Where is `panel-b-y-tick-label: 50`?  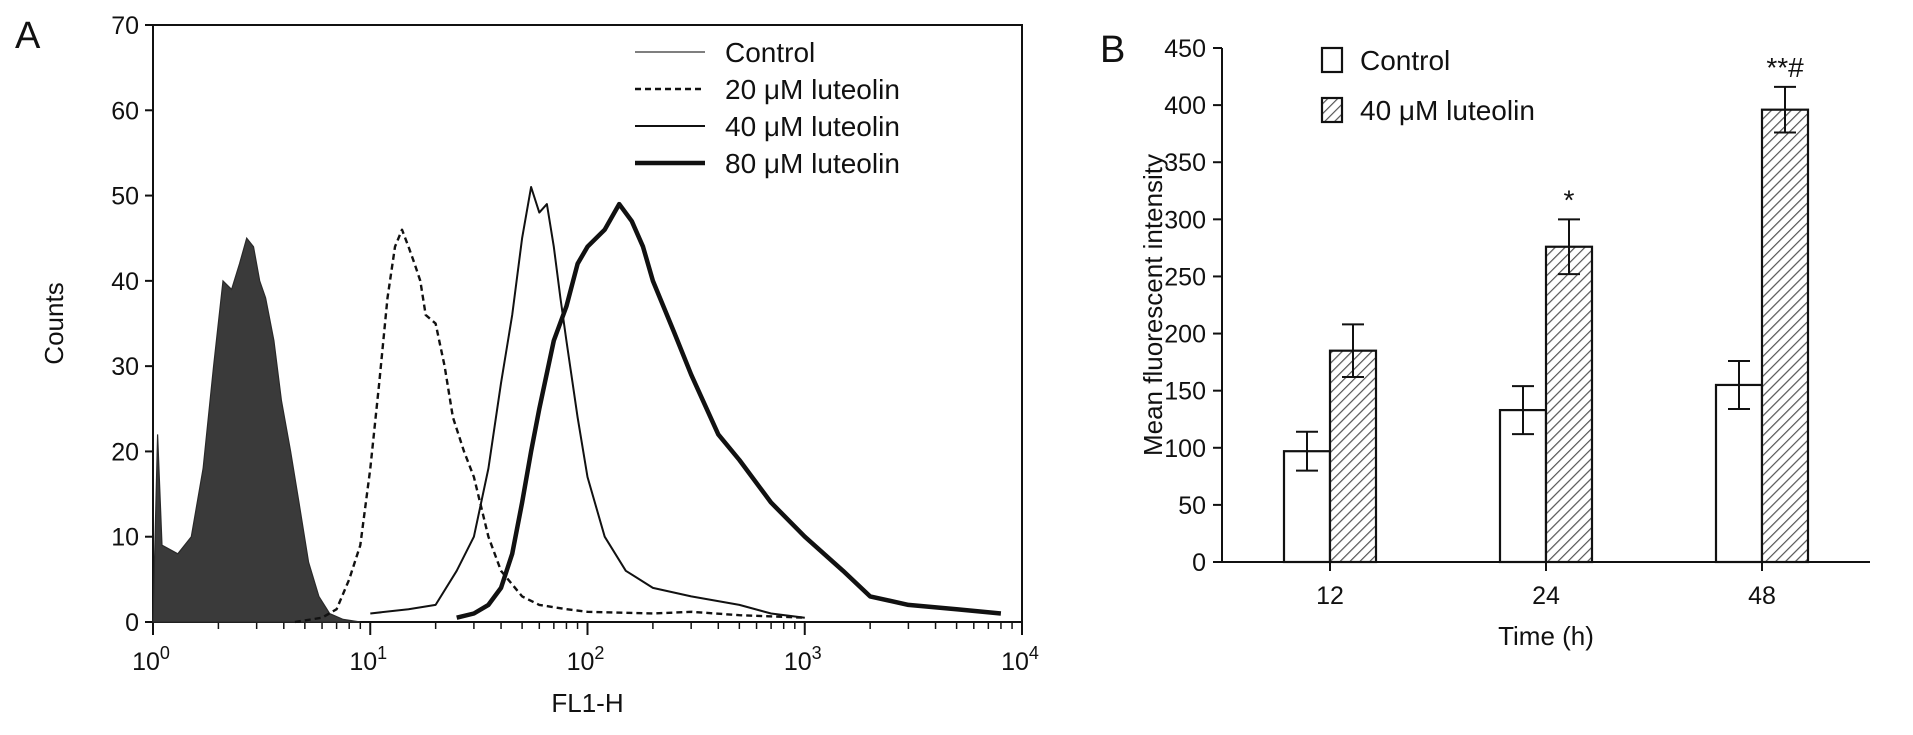 panel-b-y-tick-label: 50 is located at coordinates (1192, 506).